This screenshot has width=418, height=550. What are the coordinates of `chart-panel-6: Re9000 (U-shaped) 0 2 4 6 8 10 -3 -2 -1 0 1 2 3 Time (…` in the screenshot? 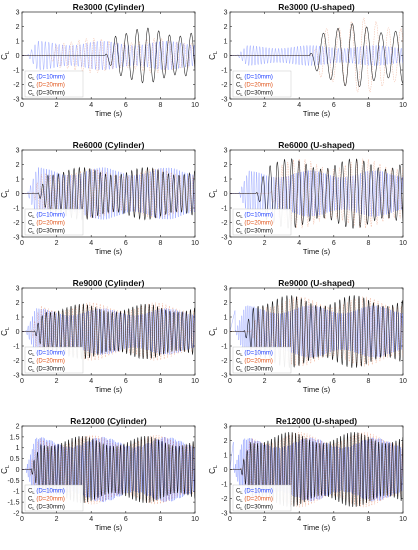 It's located at (307, 336).